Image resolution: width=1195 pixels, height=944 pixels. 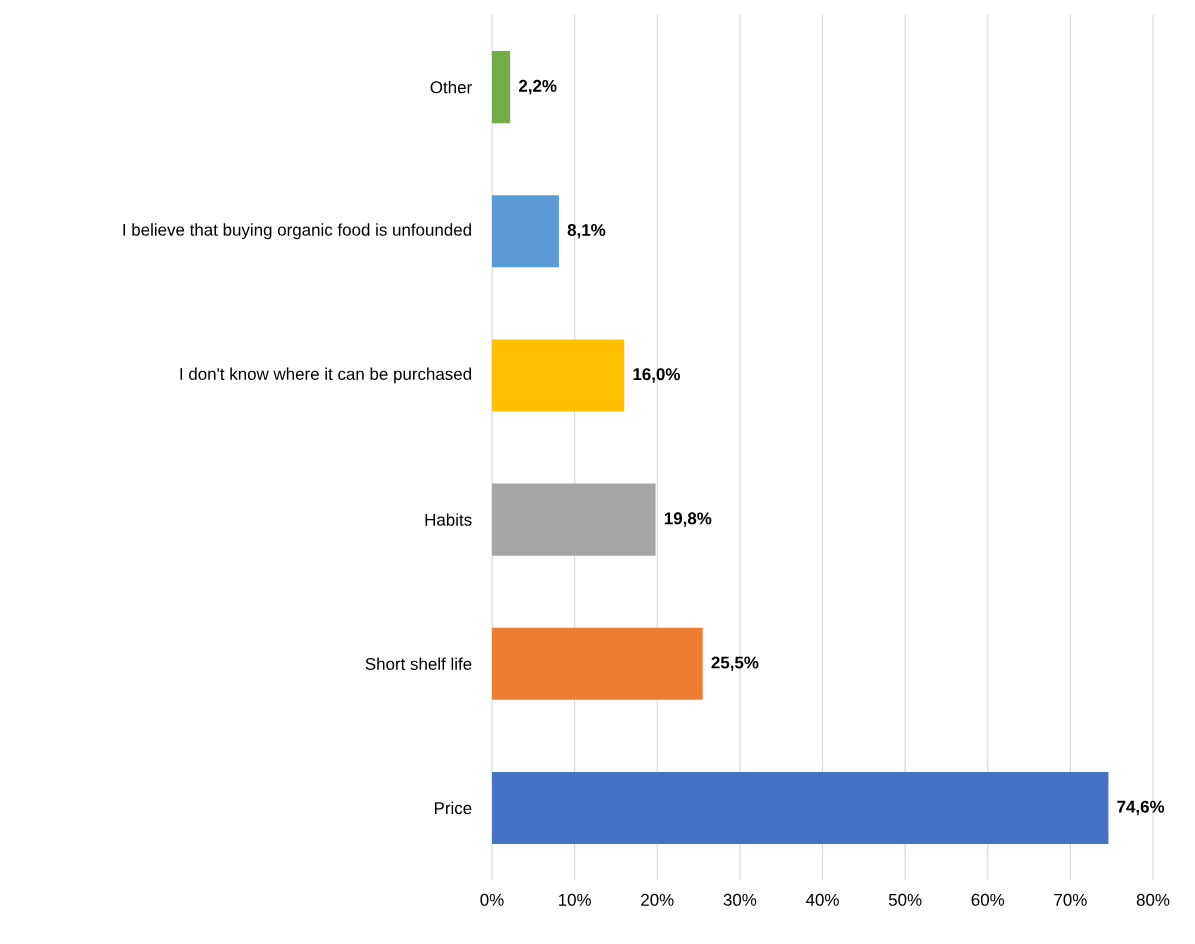 I want to click on x-tick-label: 30%, so click(x=740, y=899).